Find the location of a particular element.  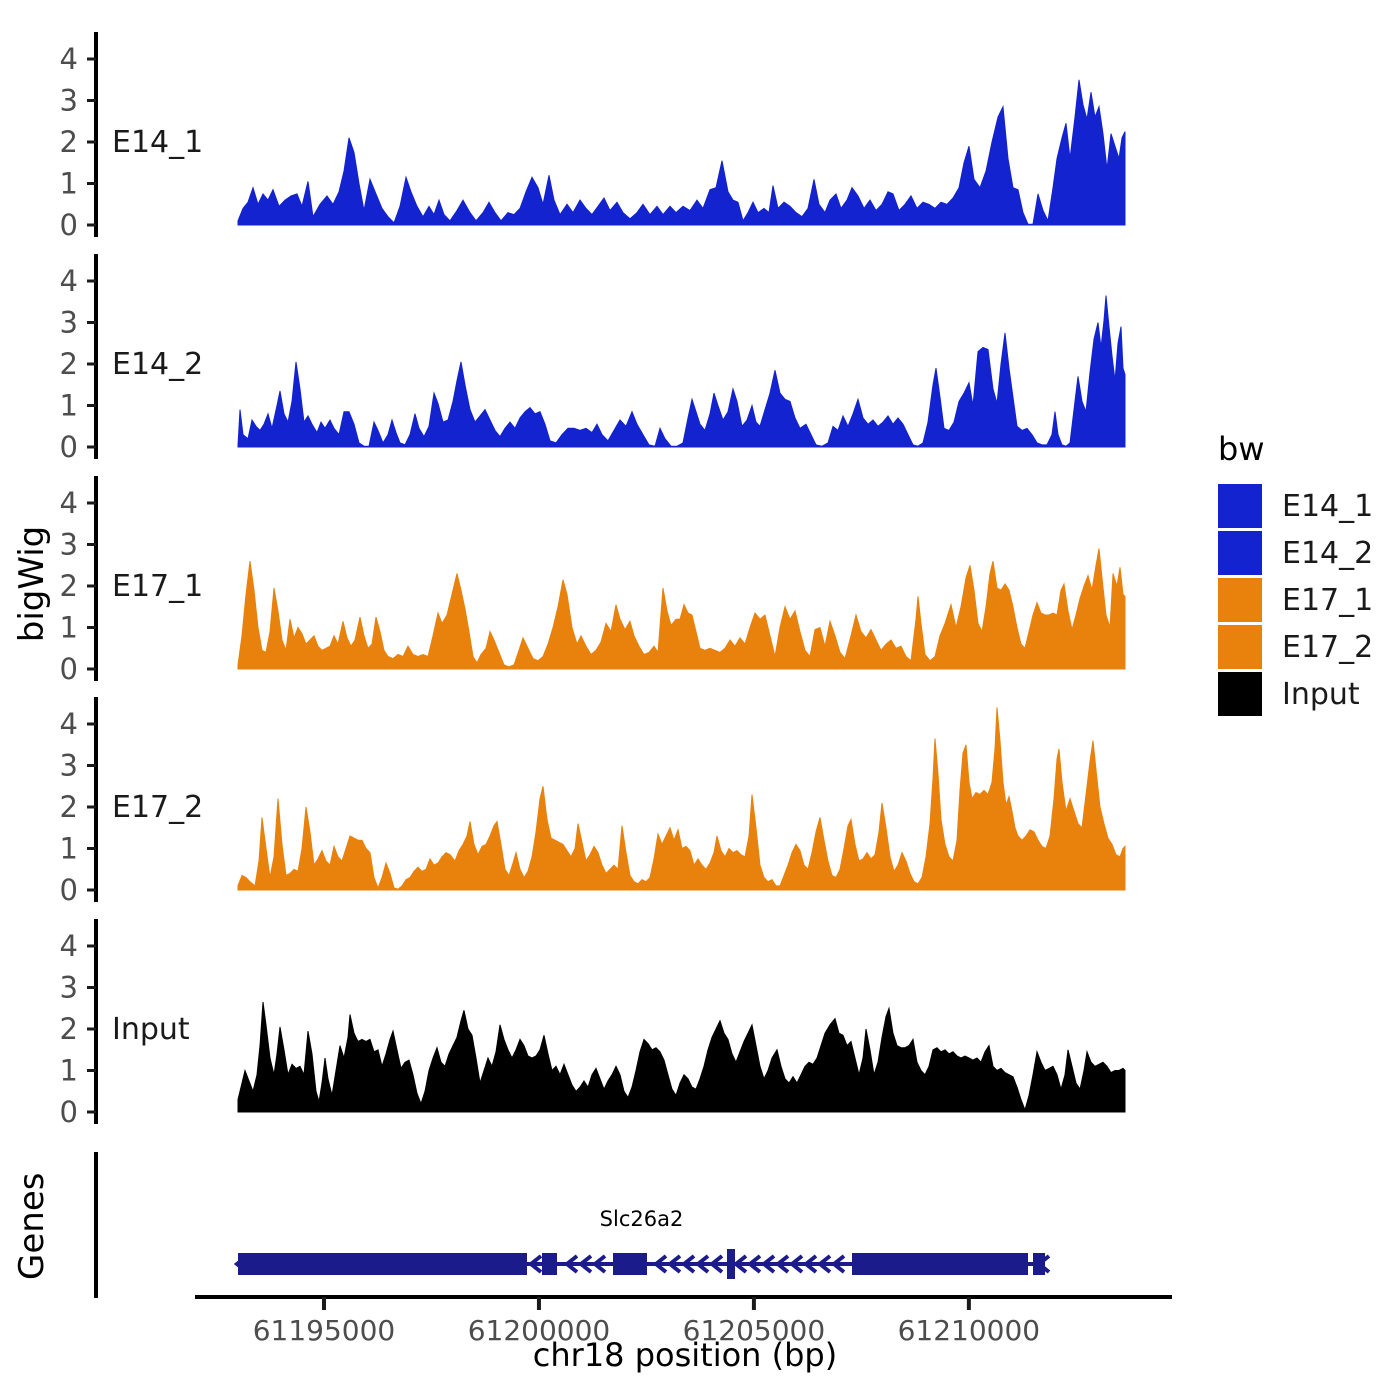

legend-entries: E14_1 E14_2 E17_1 E17_2 Input is located at coordinates (1295, 600).